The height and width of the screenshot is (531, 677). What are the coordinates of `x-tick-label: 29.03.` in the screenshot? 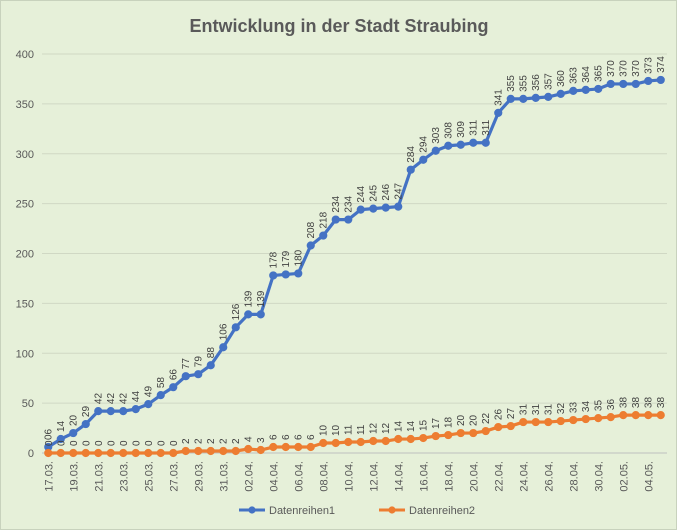 It's located at (199, 476).